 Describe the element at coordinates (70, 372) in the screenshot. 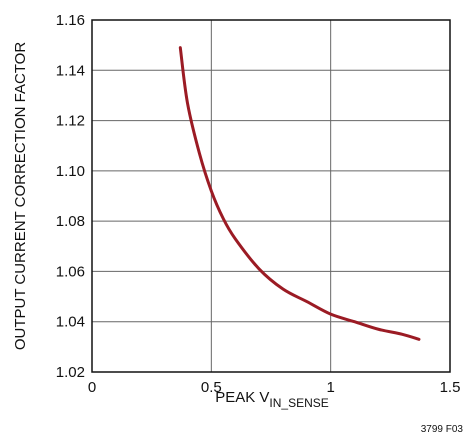

I see `y-tick-label: 1.02` at that location.